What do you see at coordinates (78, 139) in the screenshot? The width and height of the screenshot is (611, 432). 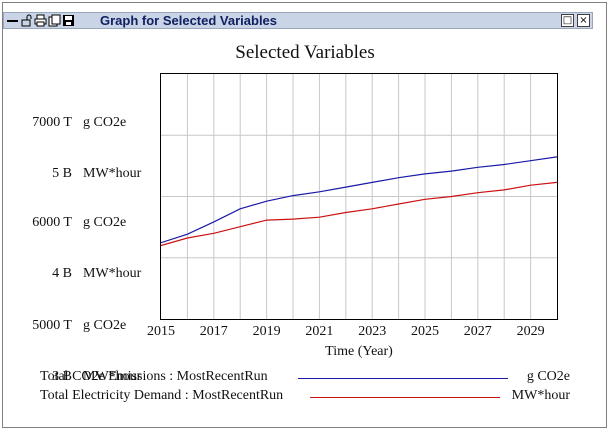 I see `y-tick-group-top: 7000 T g CO2e 5 B MW*hour` at bounding box center [78, 139].